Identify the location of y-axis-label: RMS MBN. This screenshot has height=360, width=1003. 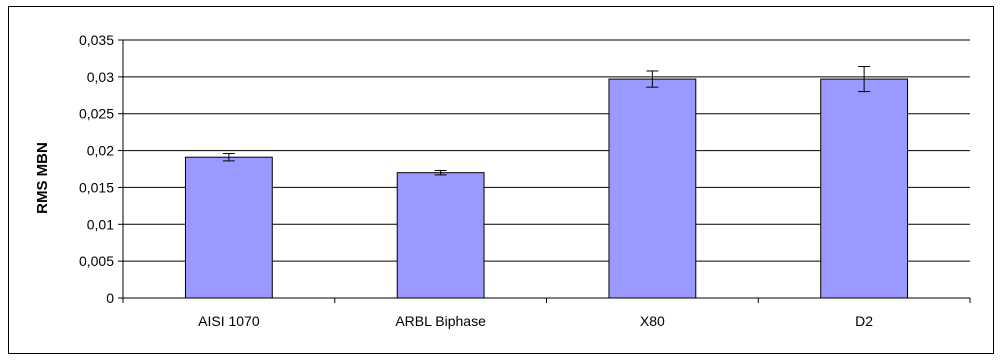
(42, 178).